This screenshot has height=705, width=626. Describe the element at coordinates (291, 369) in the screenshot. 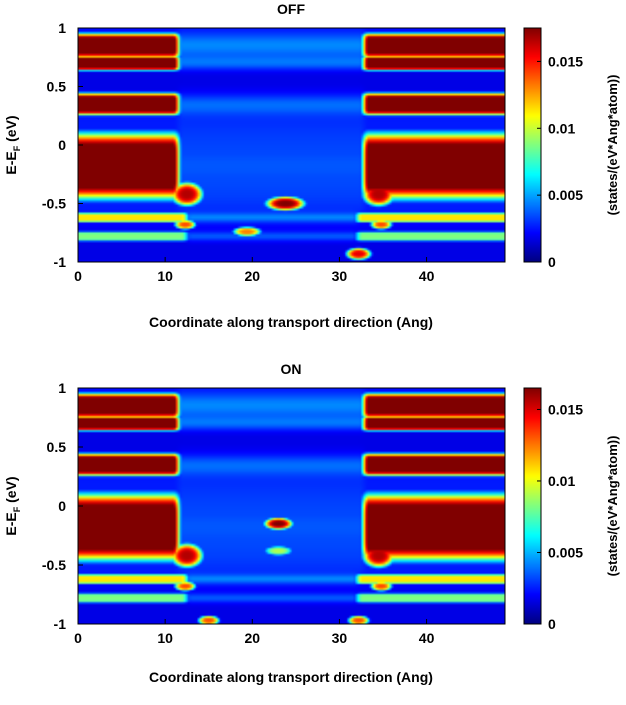

I see `chart-title: ON` at that location.